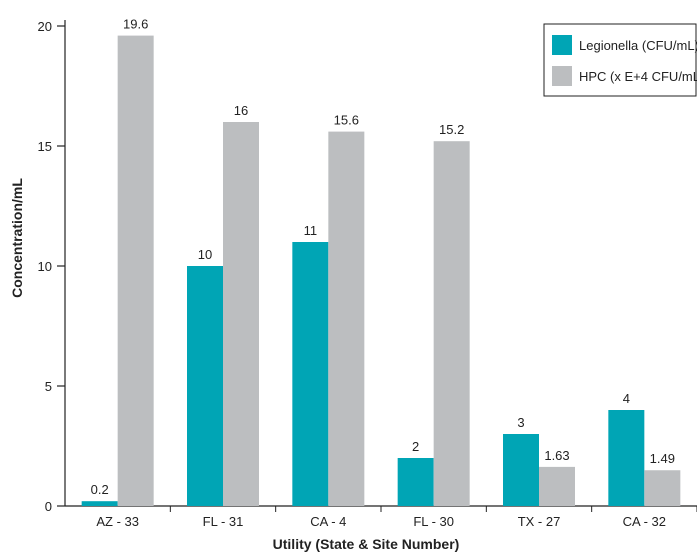 The image size is (697, 553). I want to click on x-tick-label: FL - 30, so click(433, 521).